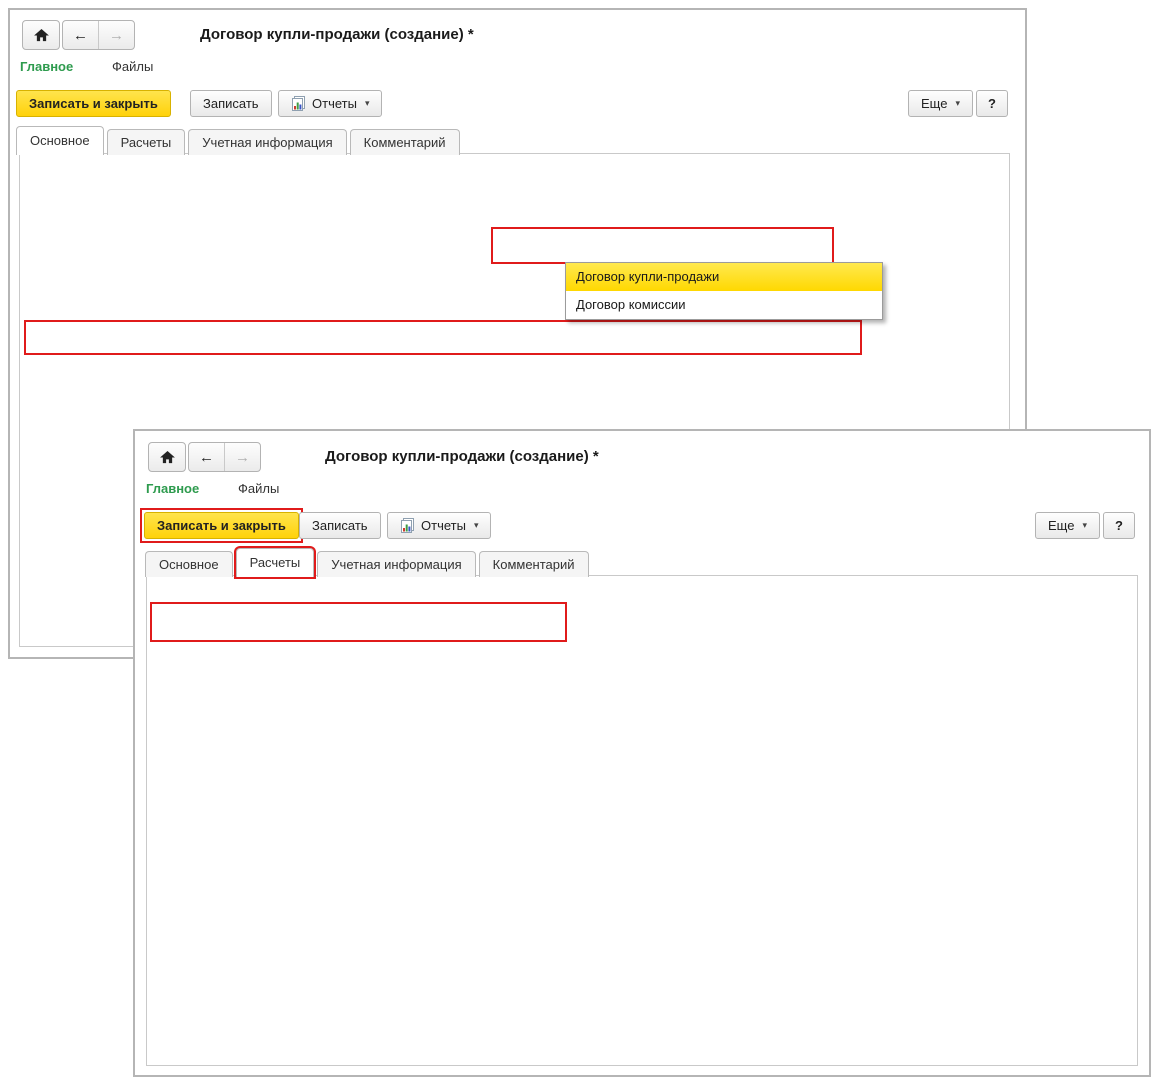  I want to click on dropdown-option-commission-contract: Договор комиссии, so click(631, 304).